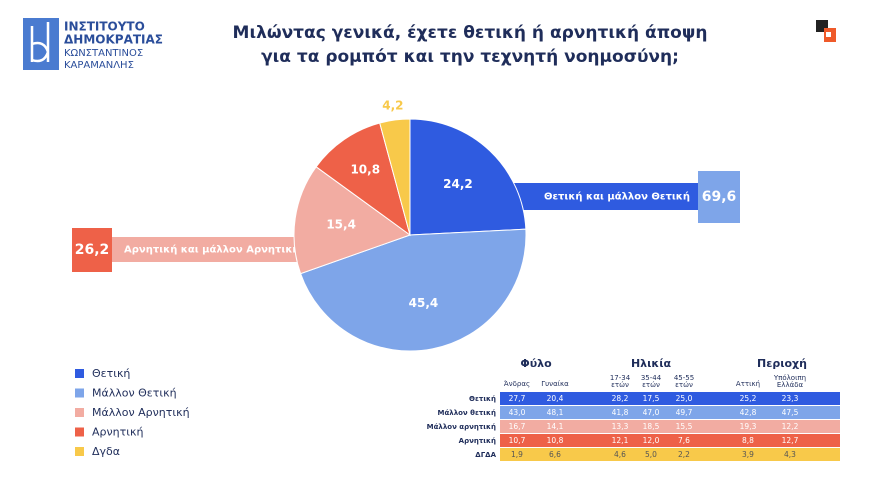 This screenshot has height=495, width=880. I want to click on logo-text: ΚΑΡΑΜΑΝΛΗΣ, so click(99, 65).